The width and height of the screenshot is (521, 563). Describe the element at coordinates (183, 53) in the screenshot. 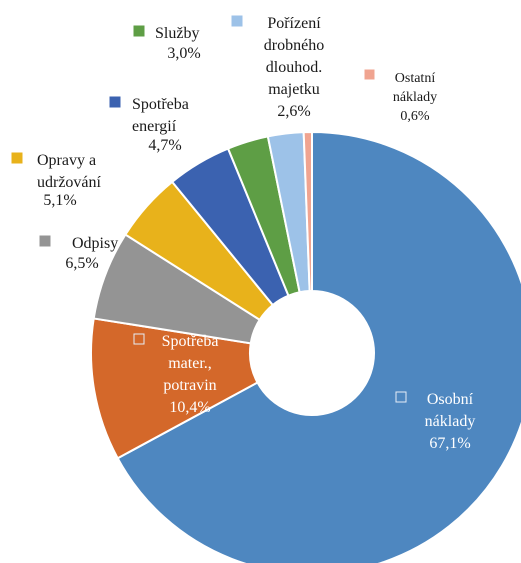

I see `value-label-5: 3,0%` at that location.